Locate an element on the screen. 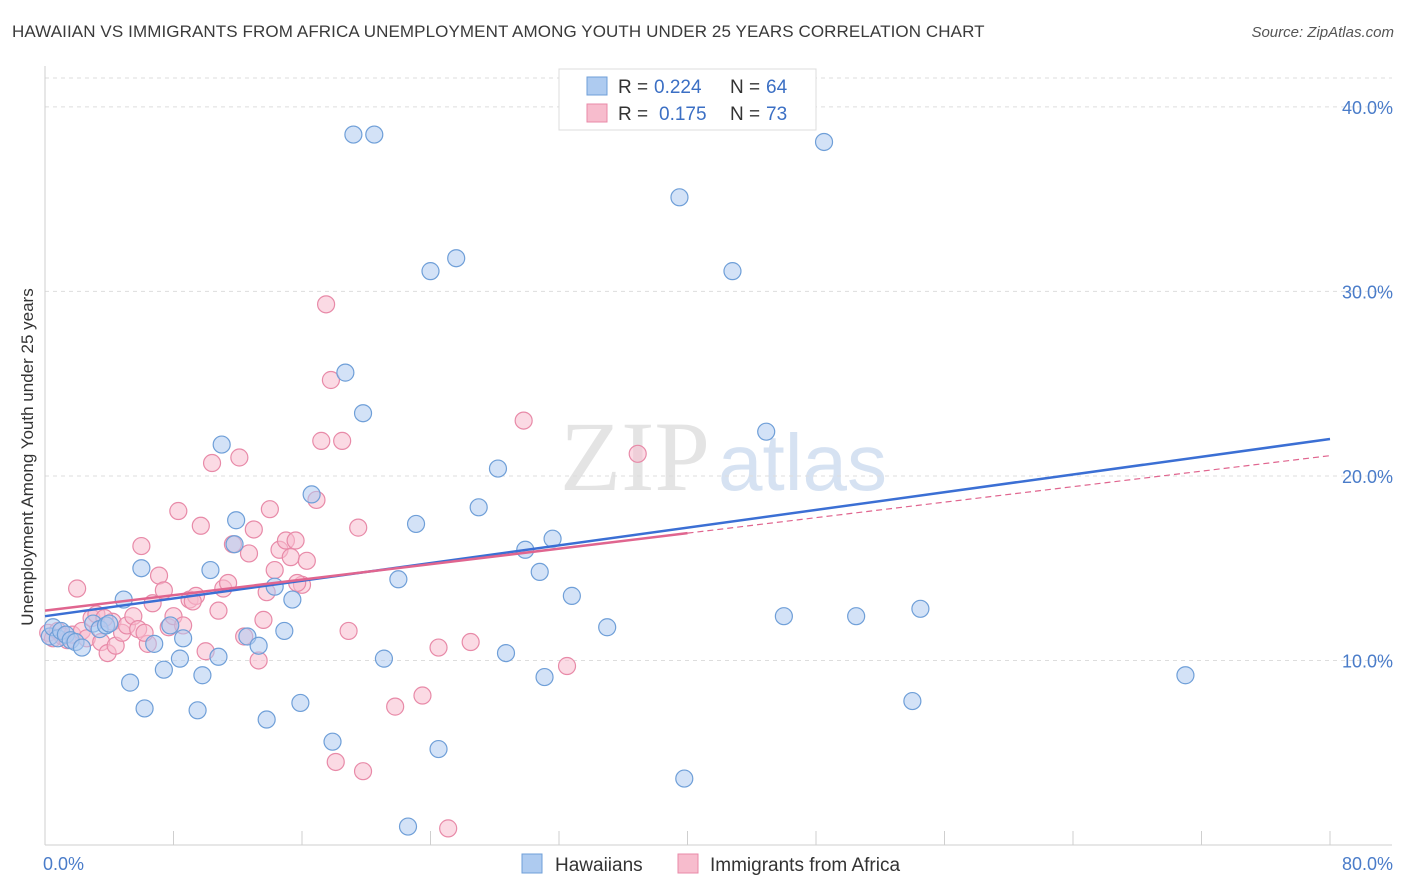  legend-r-label-2: R = is located at coordinates (633, 114).